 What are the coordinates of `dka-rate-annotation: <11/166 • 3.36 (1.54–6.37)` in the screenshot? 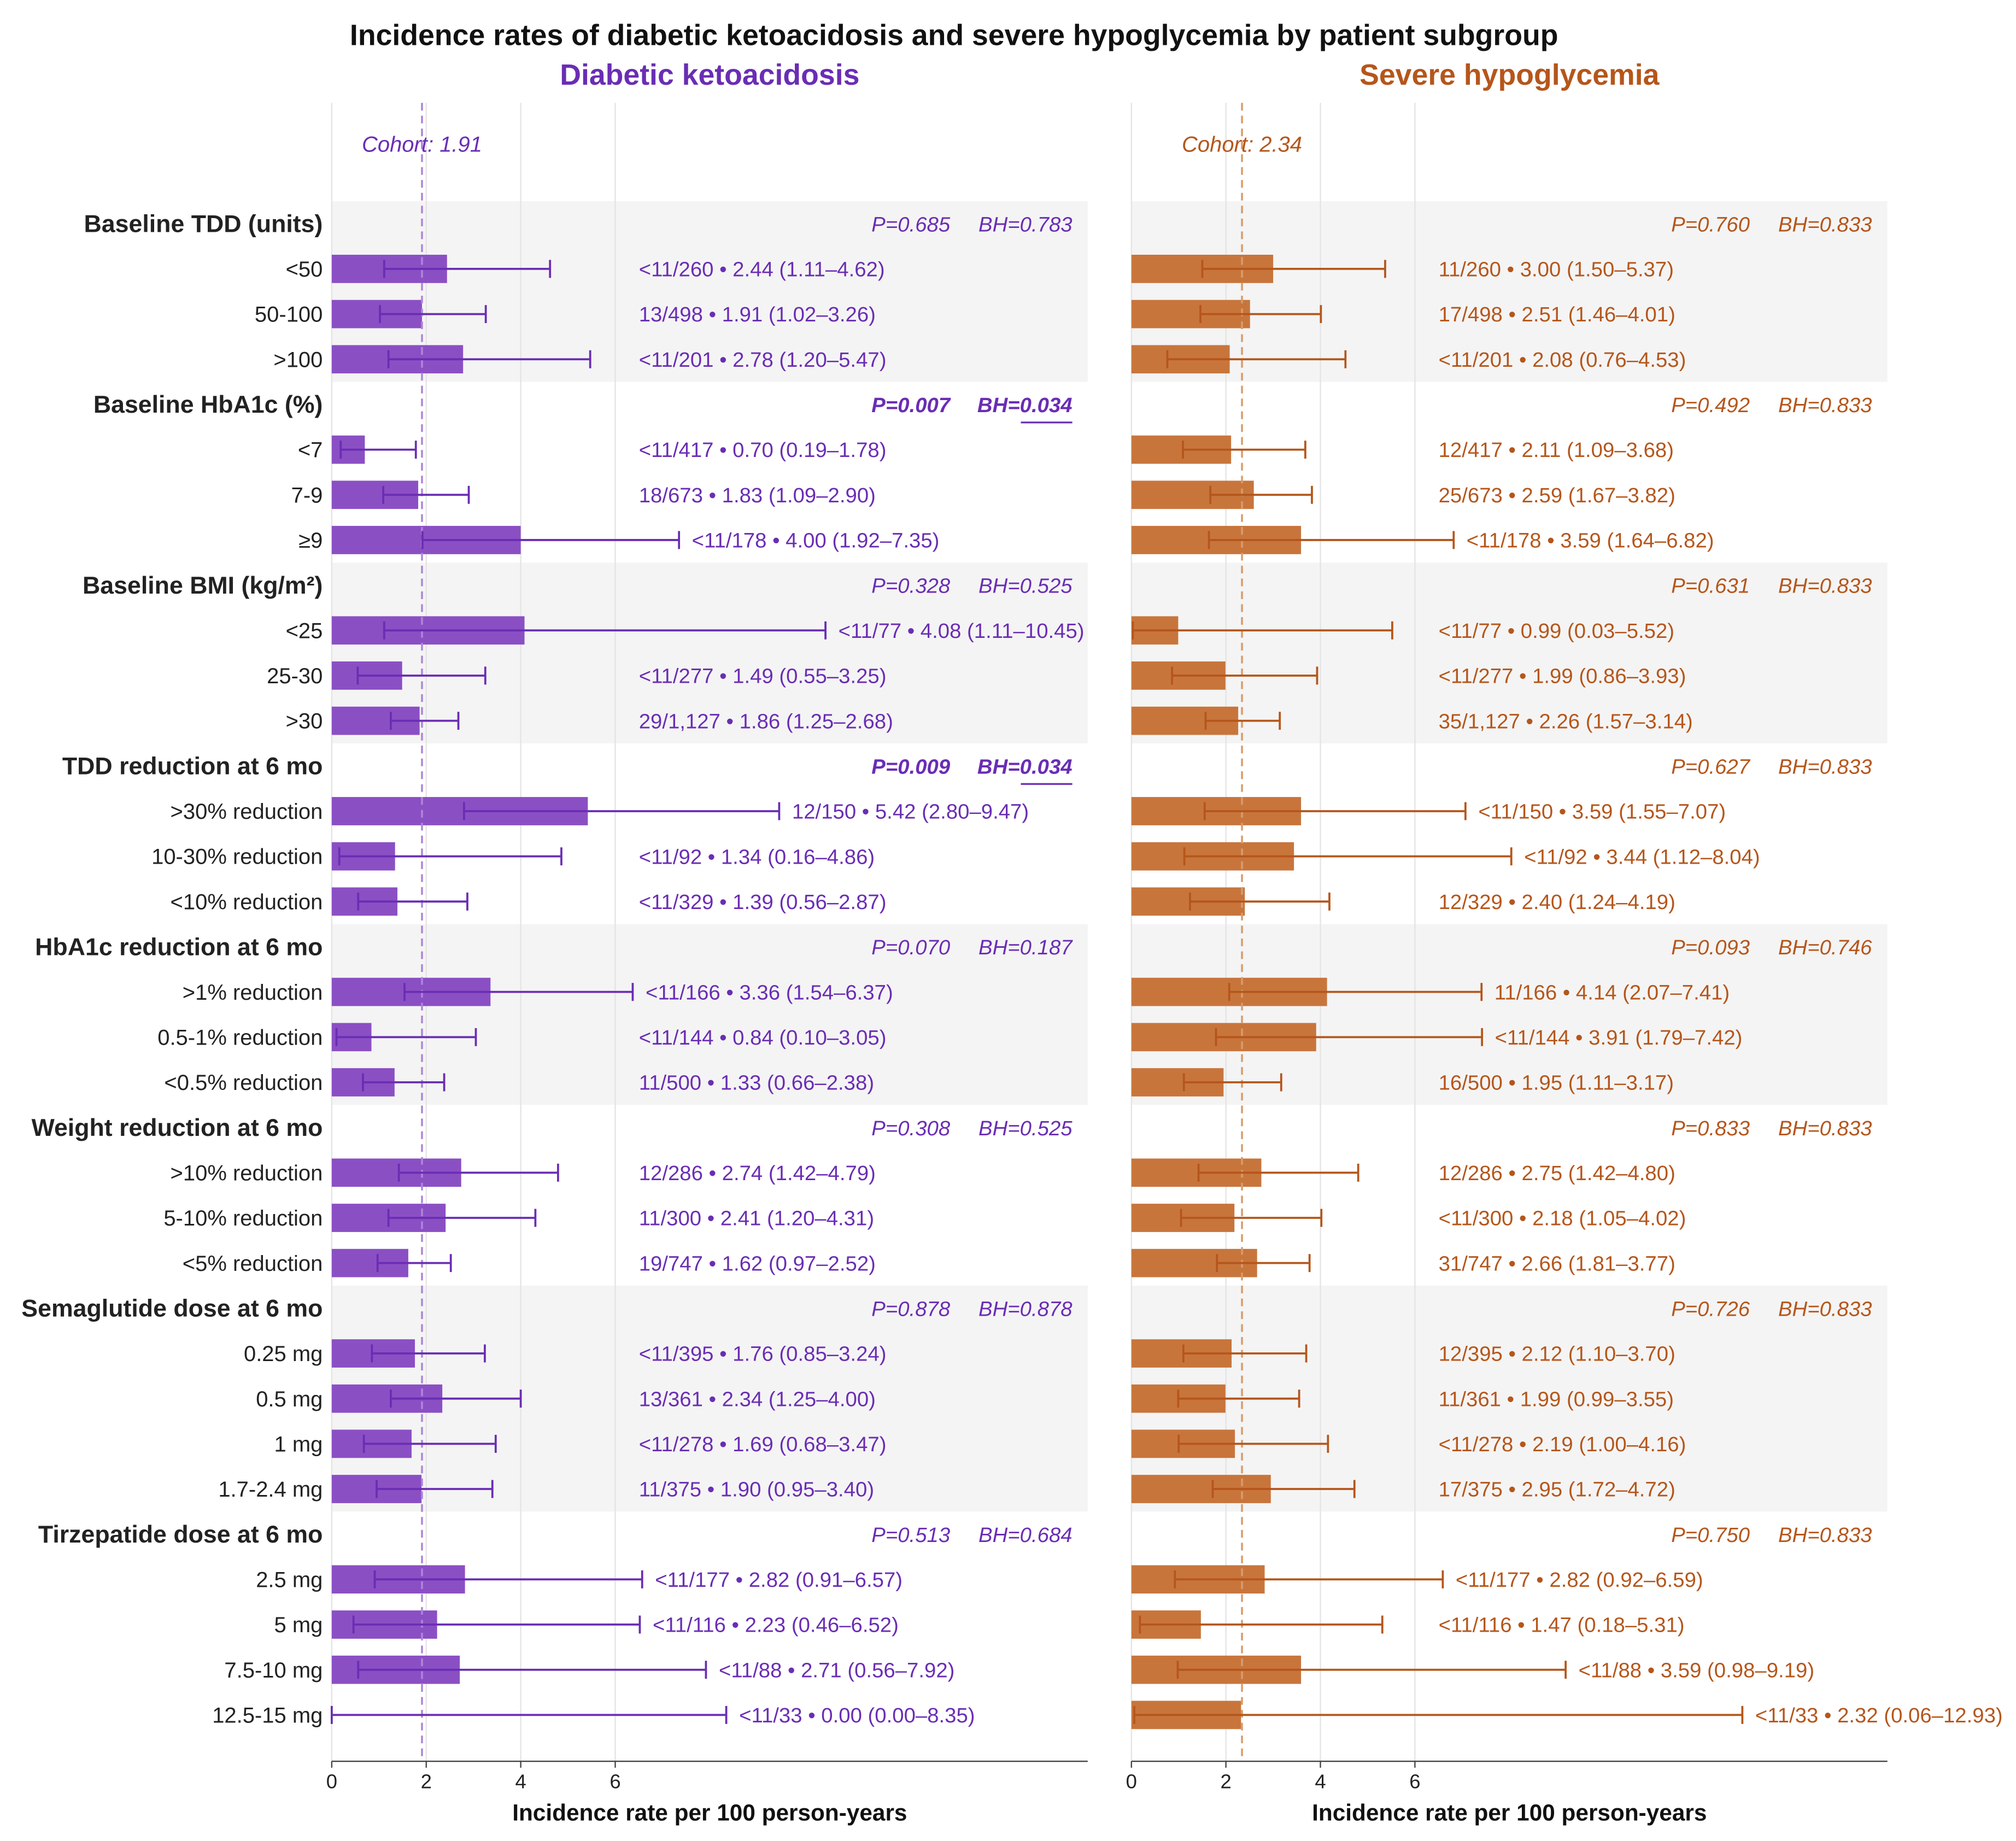 It's located at (769, 992).